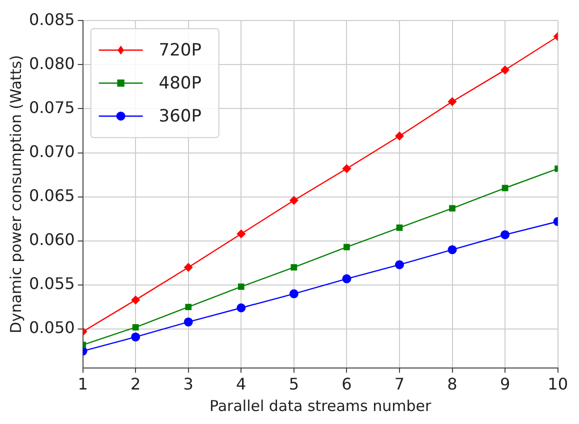 Image resolution: width=579 pixels, height=424 pixels. Describe the element at coordinates (505, 384) in the screenshot. I see `x-tick-label: 9` at that location.